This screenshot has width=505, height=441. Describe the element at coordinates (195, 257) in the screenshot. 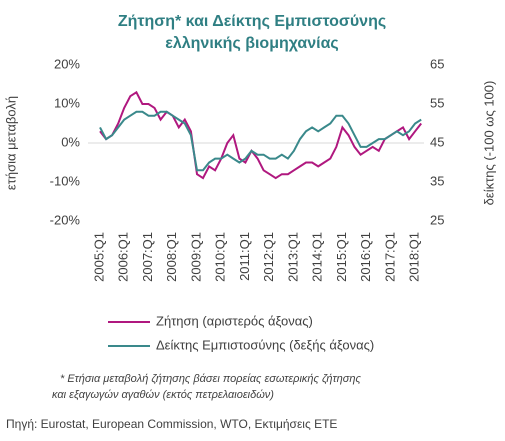

I see `x-tick-label: 2009:Q1` at that location.